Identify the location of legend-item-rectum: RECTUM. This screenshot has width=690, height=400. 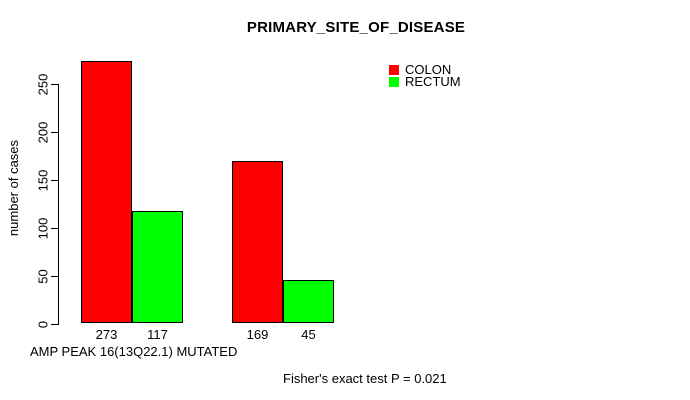
(425, 81).